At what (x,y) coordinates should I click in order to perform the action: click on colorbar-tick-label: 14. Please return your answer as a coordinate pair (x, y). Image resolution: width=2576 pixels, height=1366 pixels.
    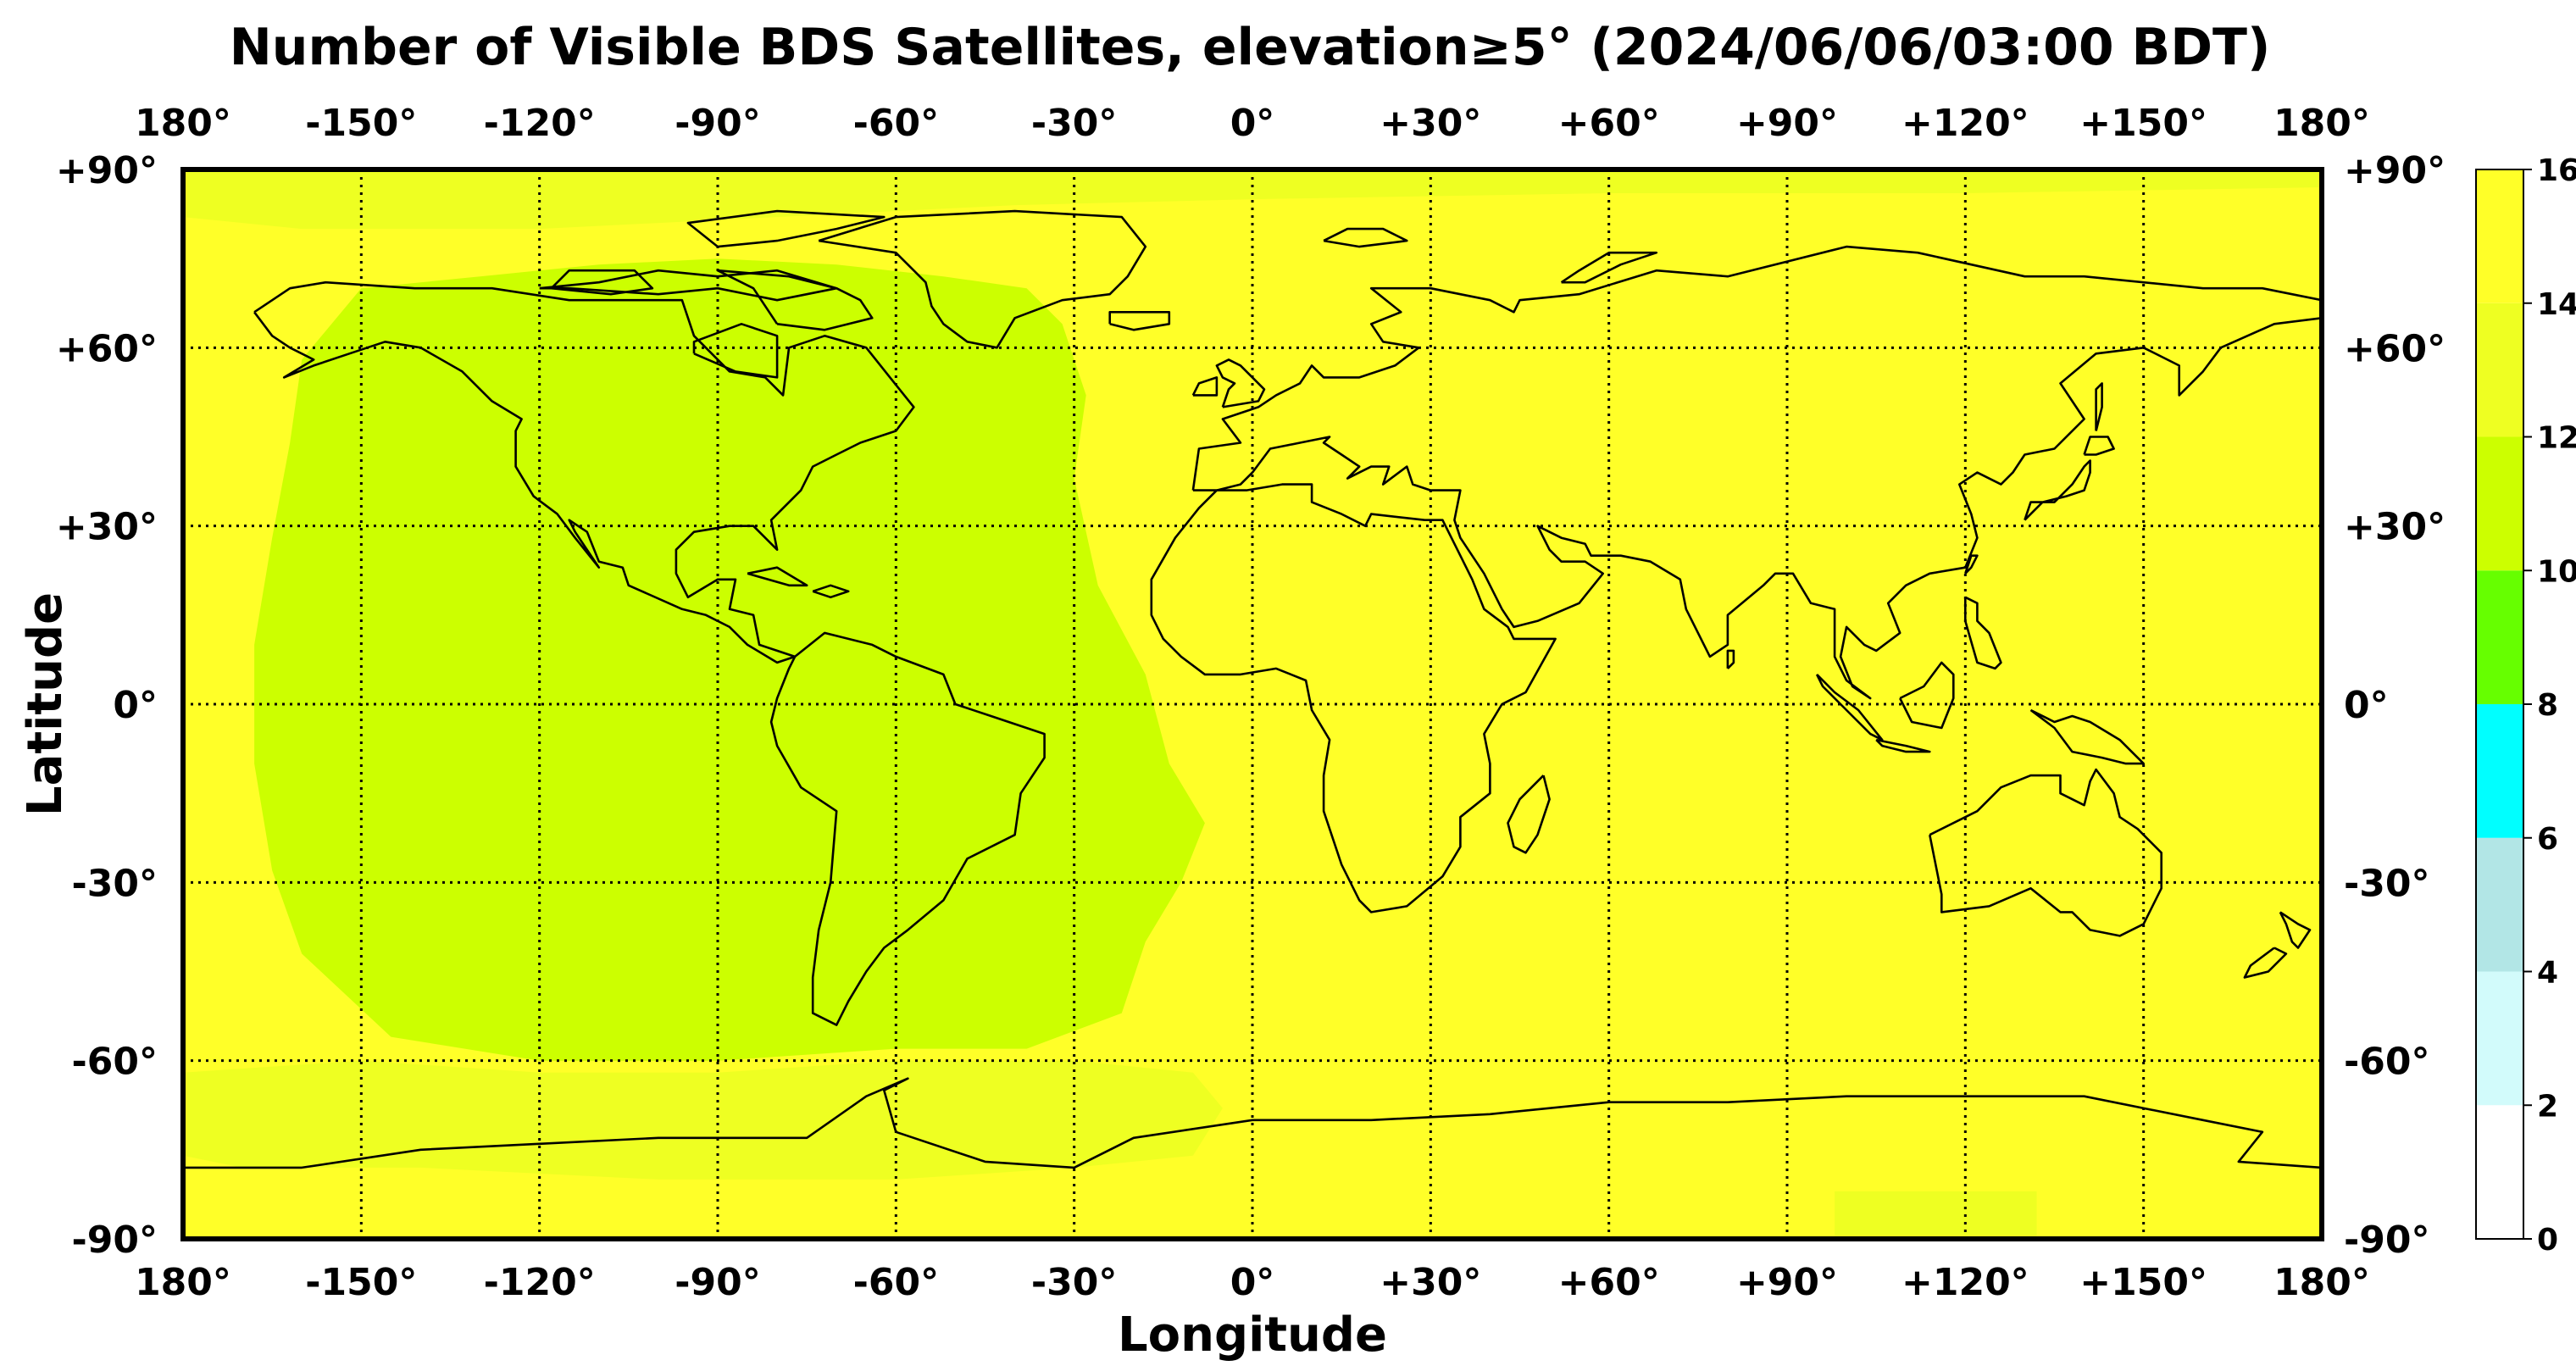
    Looking at the image, I should click on (2556, 304).